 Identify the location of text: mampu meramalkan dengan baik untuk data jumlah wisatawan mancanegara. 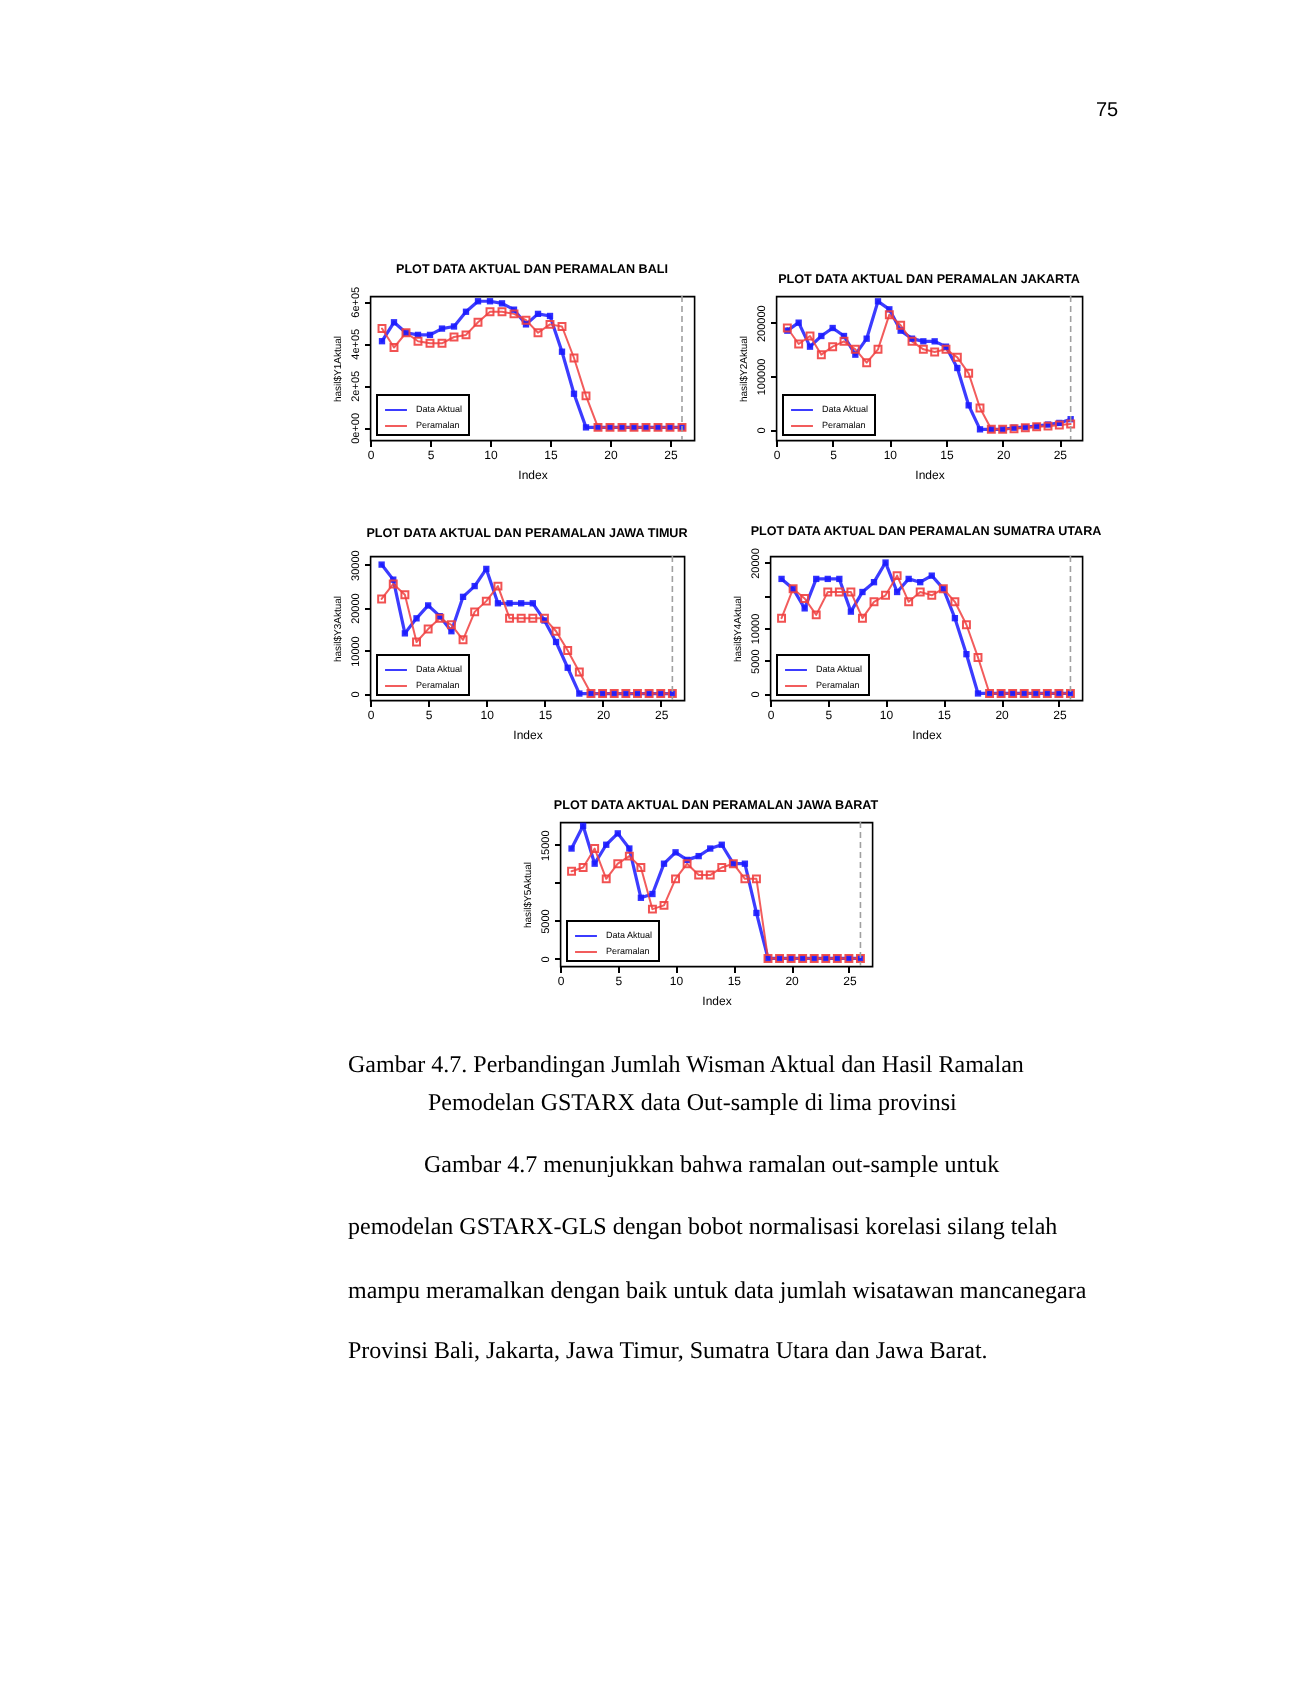
(718, 1290).